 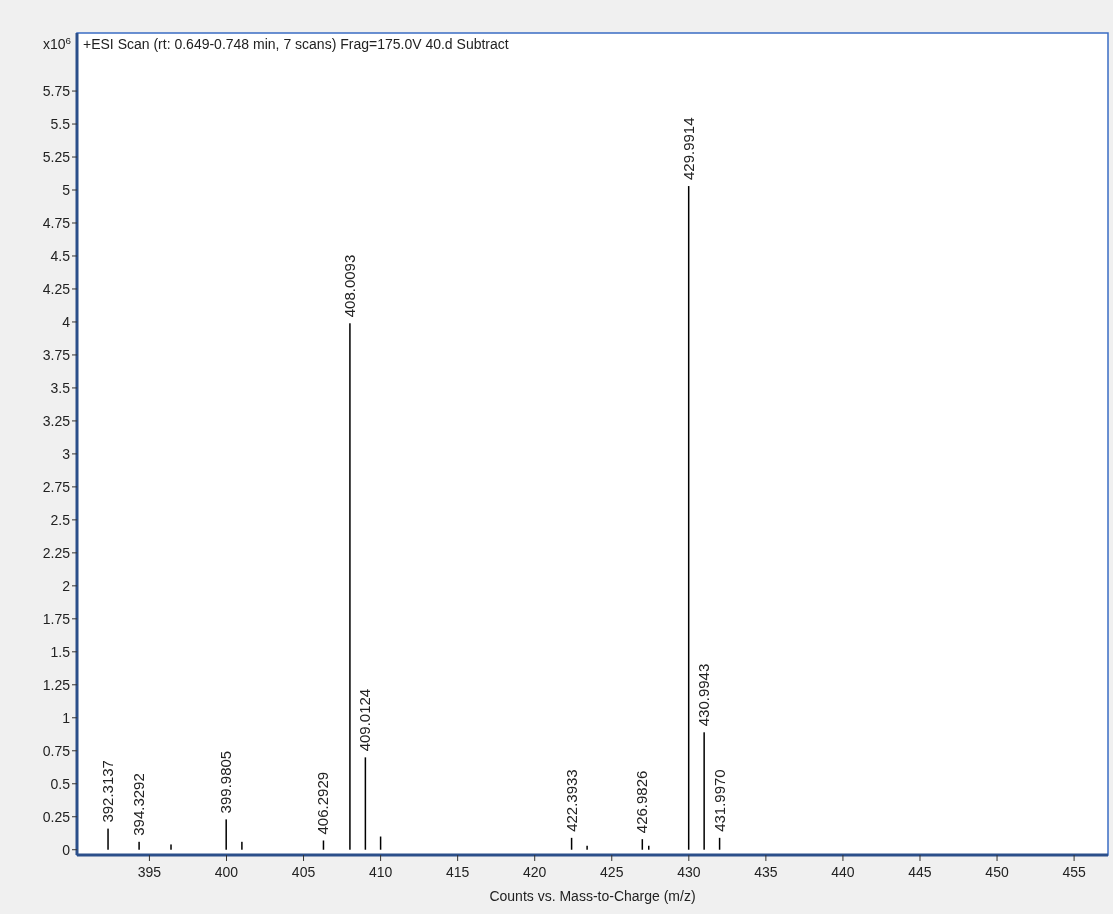 What do you see at coordinates (60, 387) in the screenshot?
I see `y-tick-label: 3.5` at bounding box center [60, 387].